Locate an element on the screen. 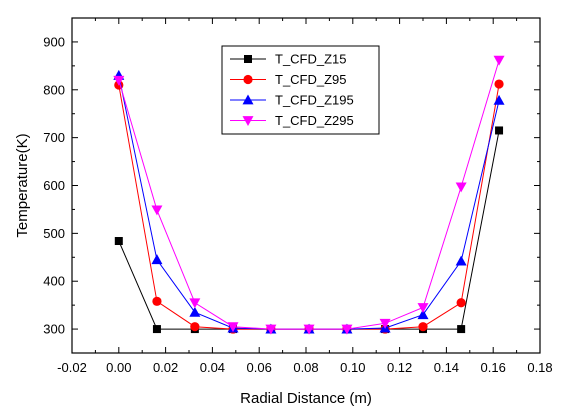  y-tick-label: 500 is located at coordinates (54, 233).